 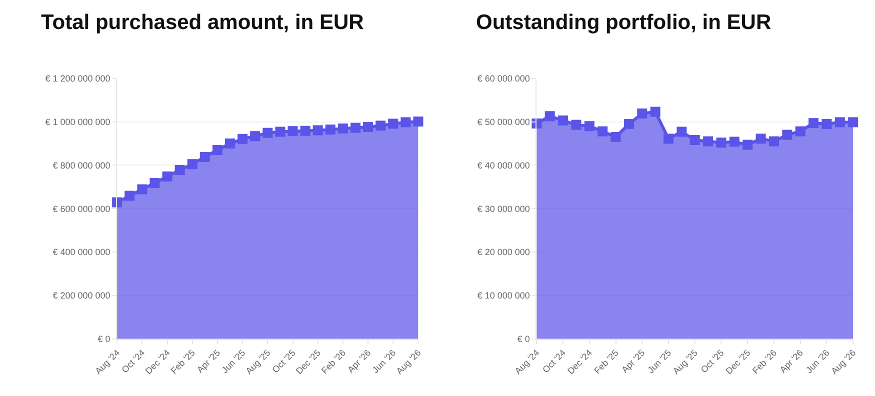 I want to click on y-tick-label: € 40 000 000, so click(x=503, y=165).